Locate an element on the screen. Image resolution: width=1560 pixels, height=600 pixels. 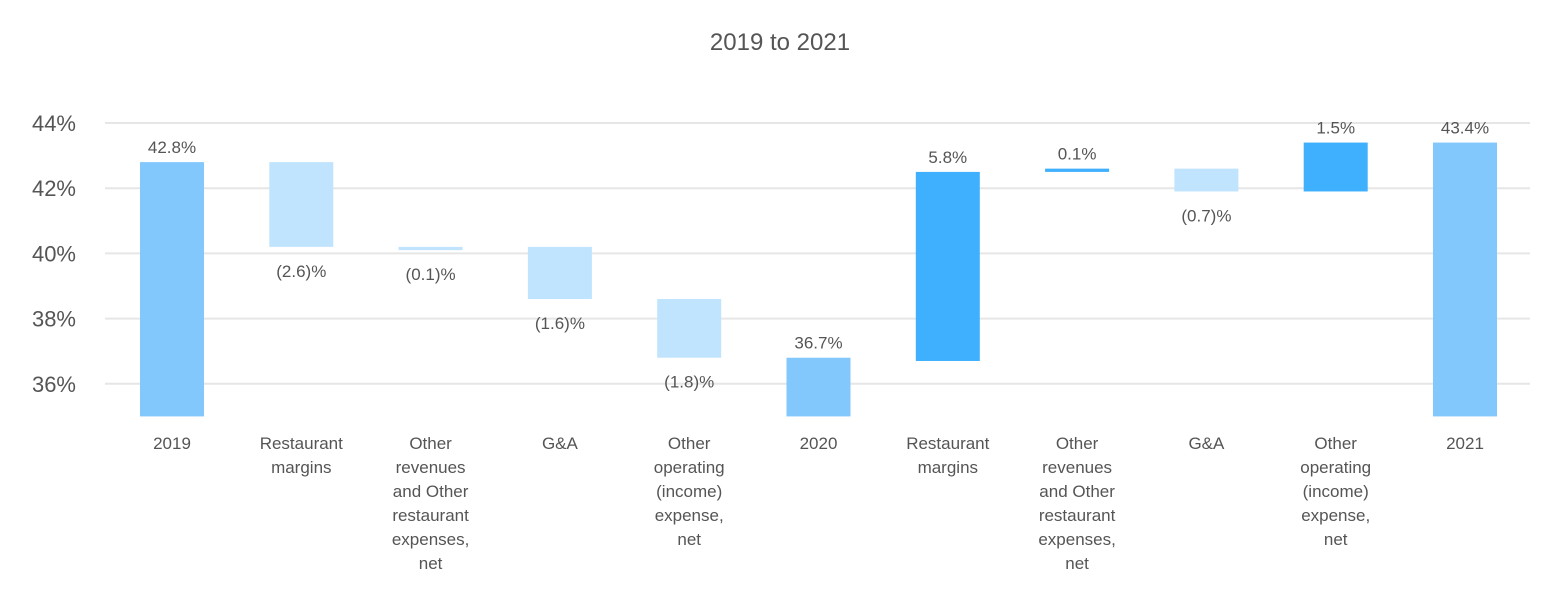
y-tick-label: 44% is located at coordinates (54, 123).